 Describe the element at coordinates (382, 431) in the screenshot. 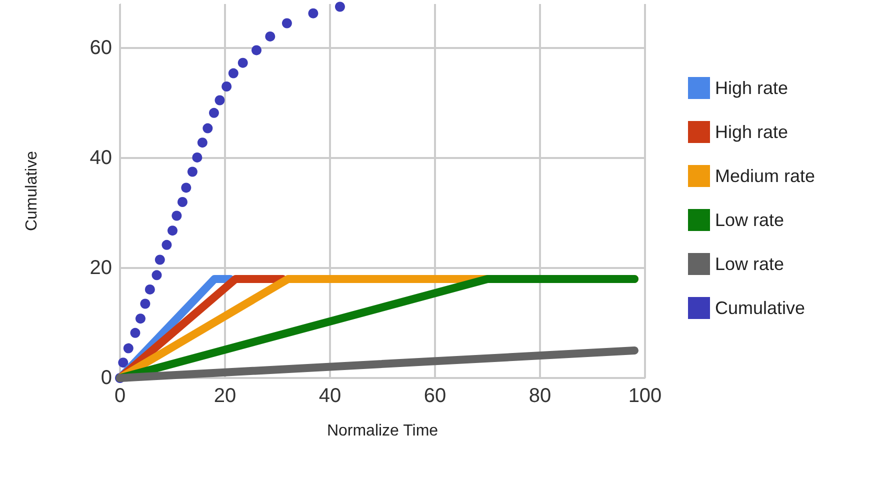

I see `x-axis-title: Normalize Time` at that location.